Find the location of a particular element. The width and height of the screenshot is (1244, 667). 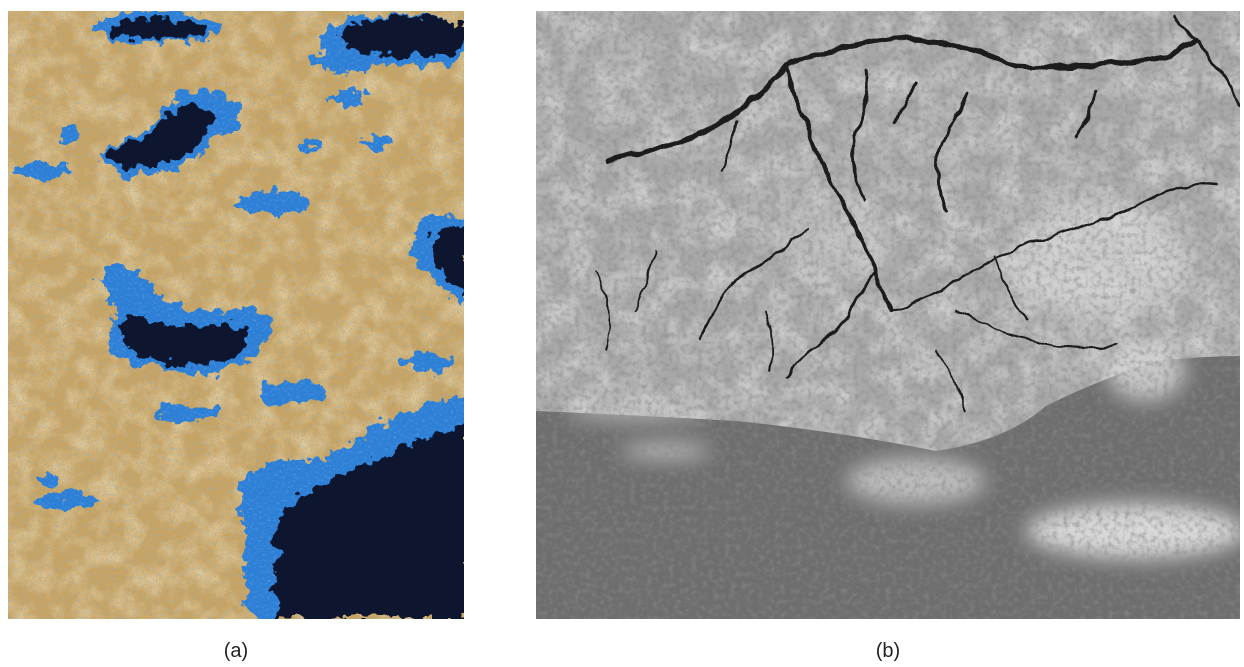

panel-a-caption: (a) is located at coordinates (236, 651).